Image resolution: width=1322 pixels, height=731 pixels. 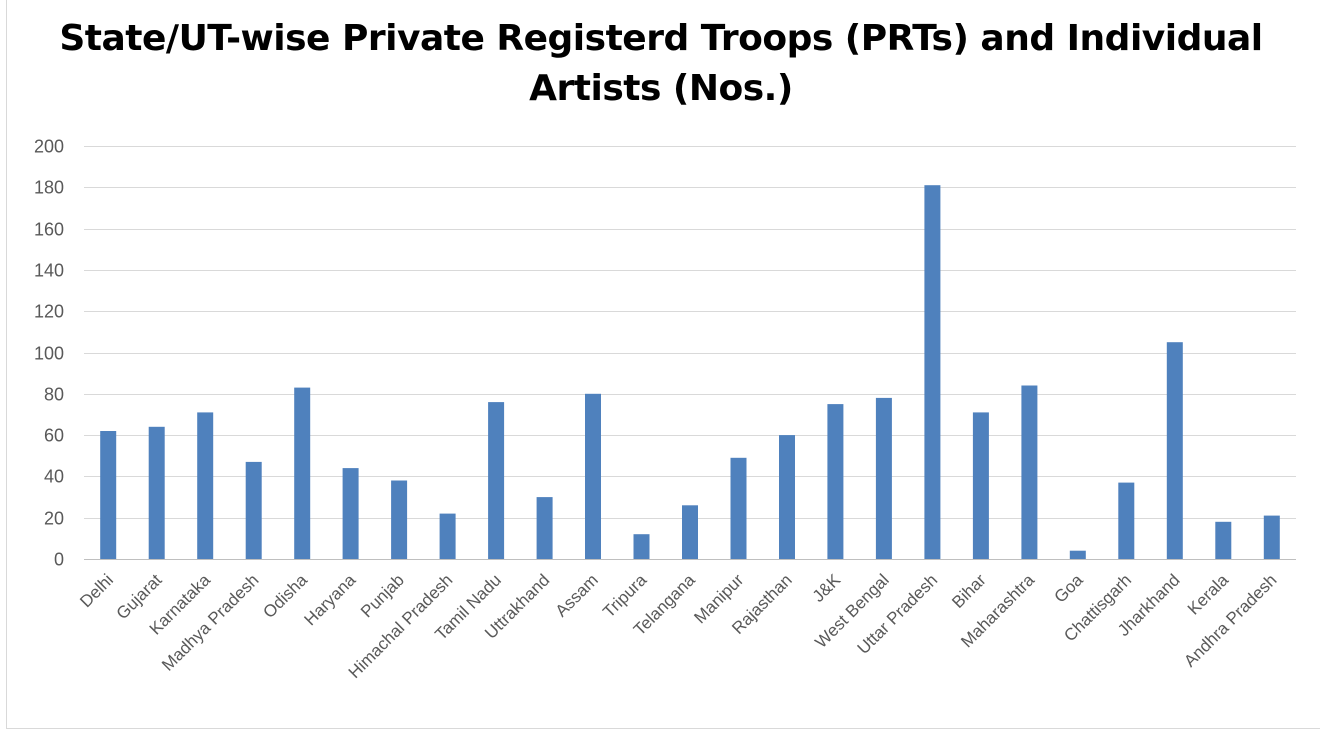 I want to click on bar-chattisgarh, so click(x=1126, y=520).